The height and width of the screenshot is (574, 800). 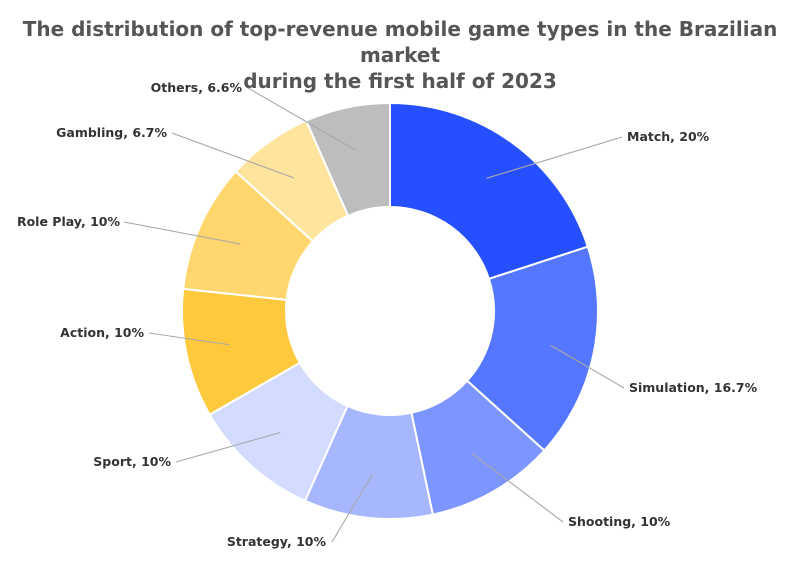 What do you see at coordinates (233, 155) in the screenshot?
I see `leader-gambling` at bounding box center [233, 155].